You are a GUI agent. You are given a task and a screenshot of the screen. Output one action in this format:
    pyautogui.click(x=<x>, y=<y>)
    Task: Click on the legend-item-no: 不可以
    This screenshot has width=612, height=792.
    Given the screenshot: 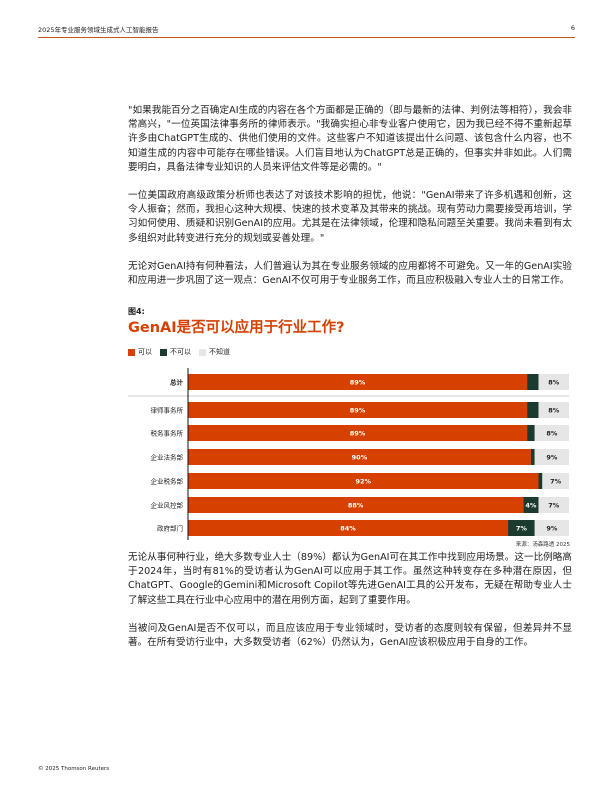 What is the action you would take?
    pyautogui.click(x=175, y=352)
    